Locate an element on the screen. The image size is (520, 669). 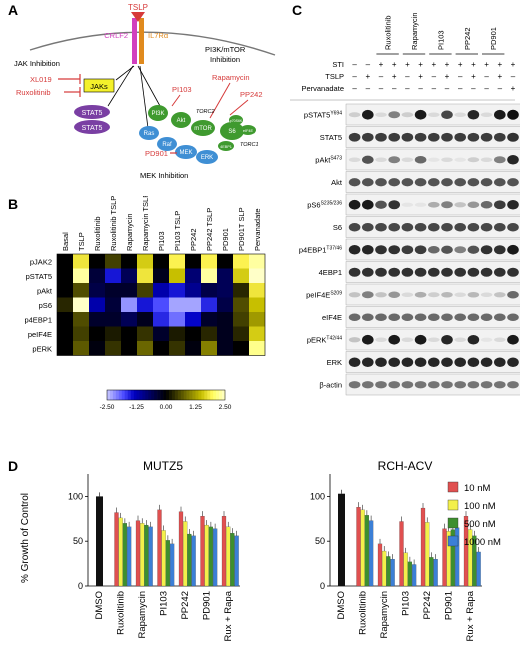
blot-label: S6 is located at coordinates (337, 227).